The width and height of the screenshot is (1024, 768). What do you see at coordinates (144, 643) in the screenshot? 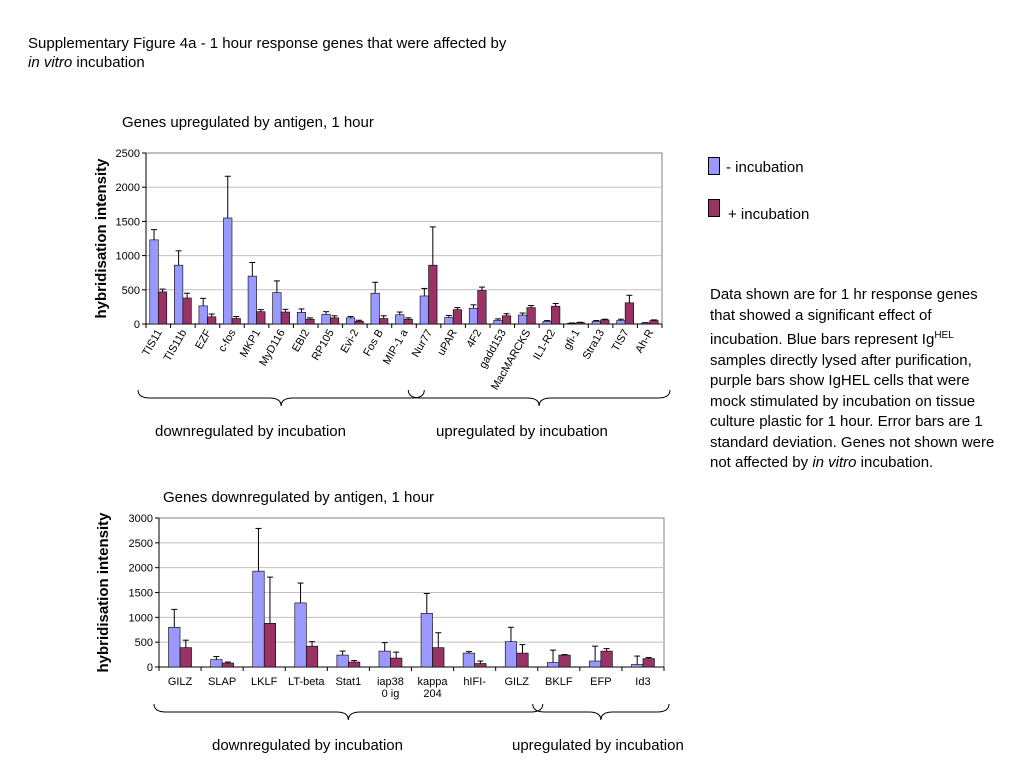
I see `y-tick-label: 500` at bounding box center [144, 643].